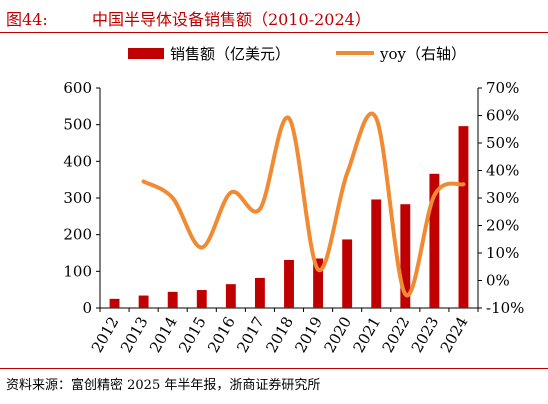 Image resolution: width=548 pixels, height=404 pixels. What do you see at coordinates (502, 226) in the screenshot?
I see `y-right-tick-label: 20%` at bounding box center [502, 226].